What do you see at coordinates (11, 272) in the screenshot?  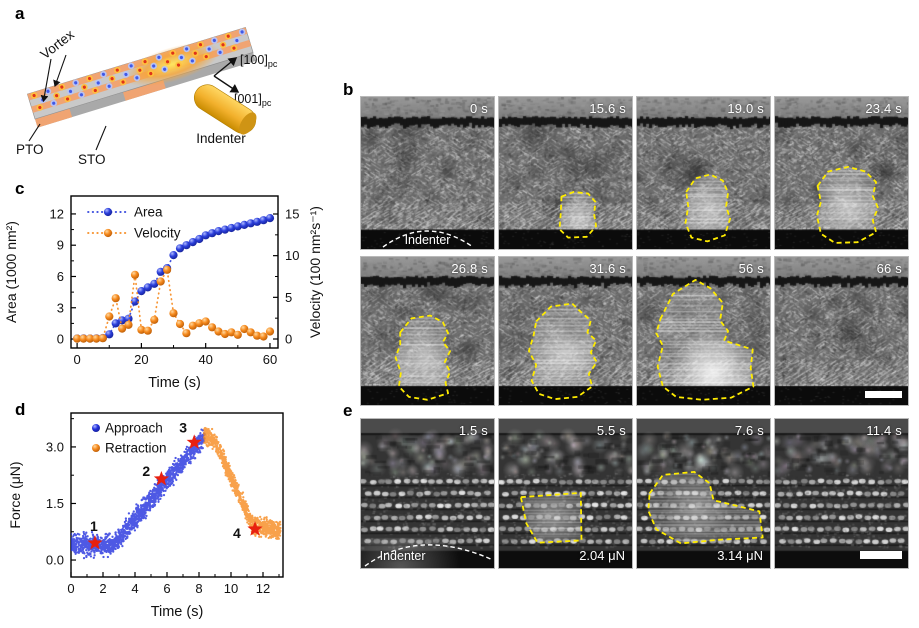 I see `y-axis-label-left: Area (1000 nm²)` at bounding box center [11, 272].